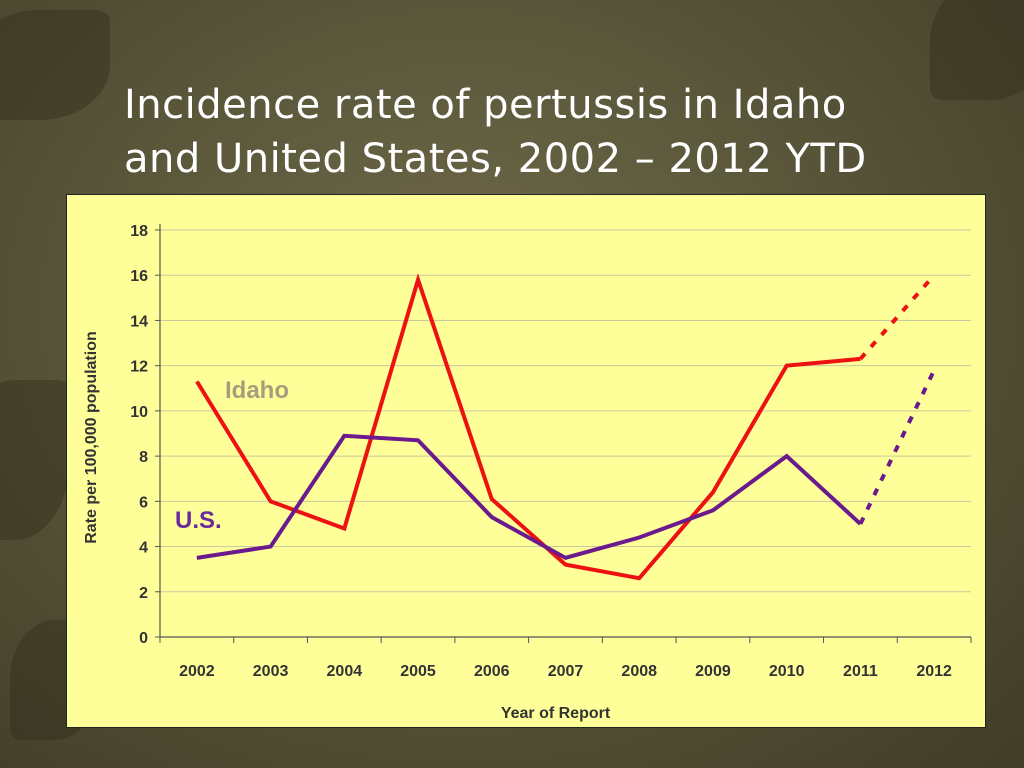 This screenshot has height=768, width=1024. I want to click on y-tick-label: 14, so click(139, 321).